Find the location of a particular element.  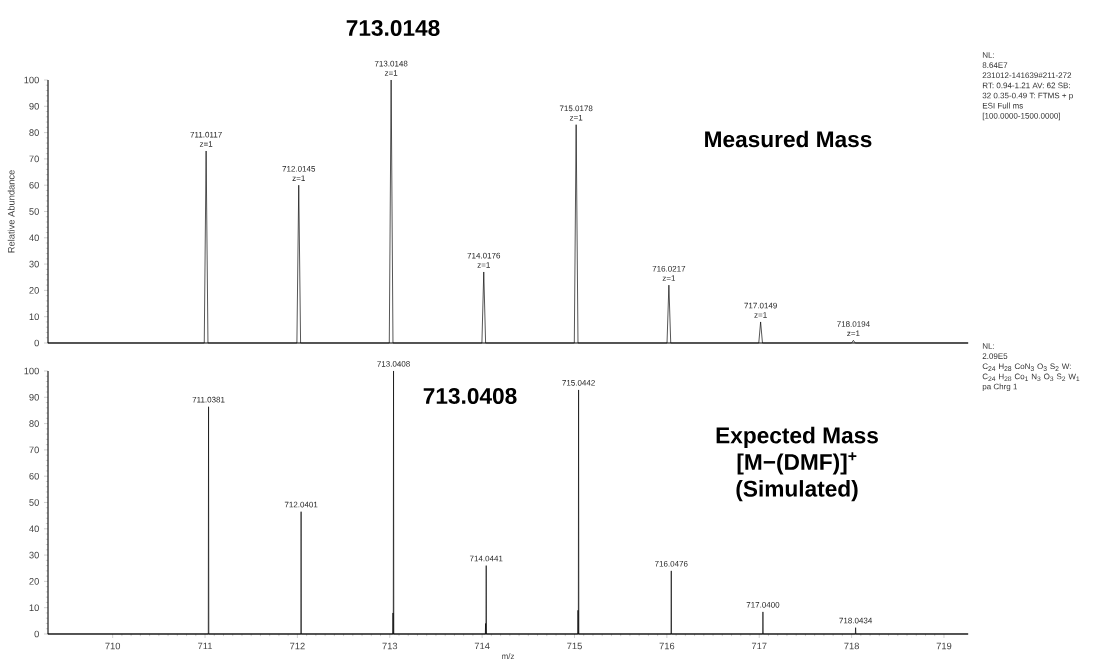

annotation: 711.0117 z=1 is located at coordinates (206, 139).